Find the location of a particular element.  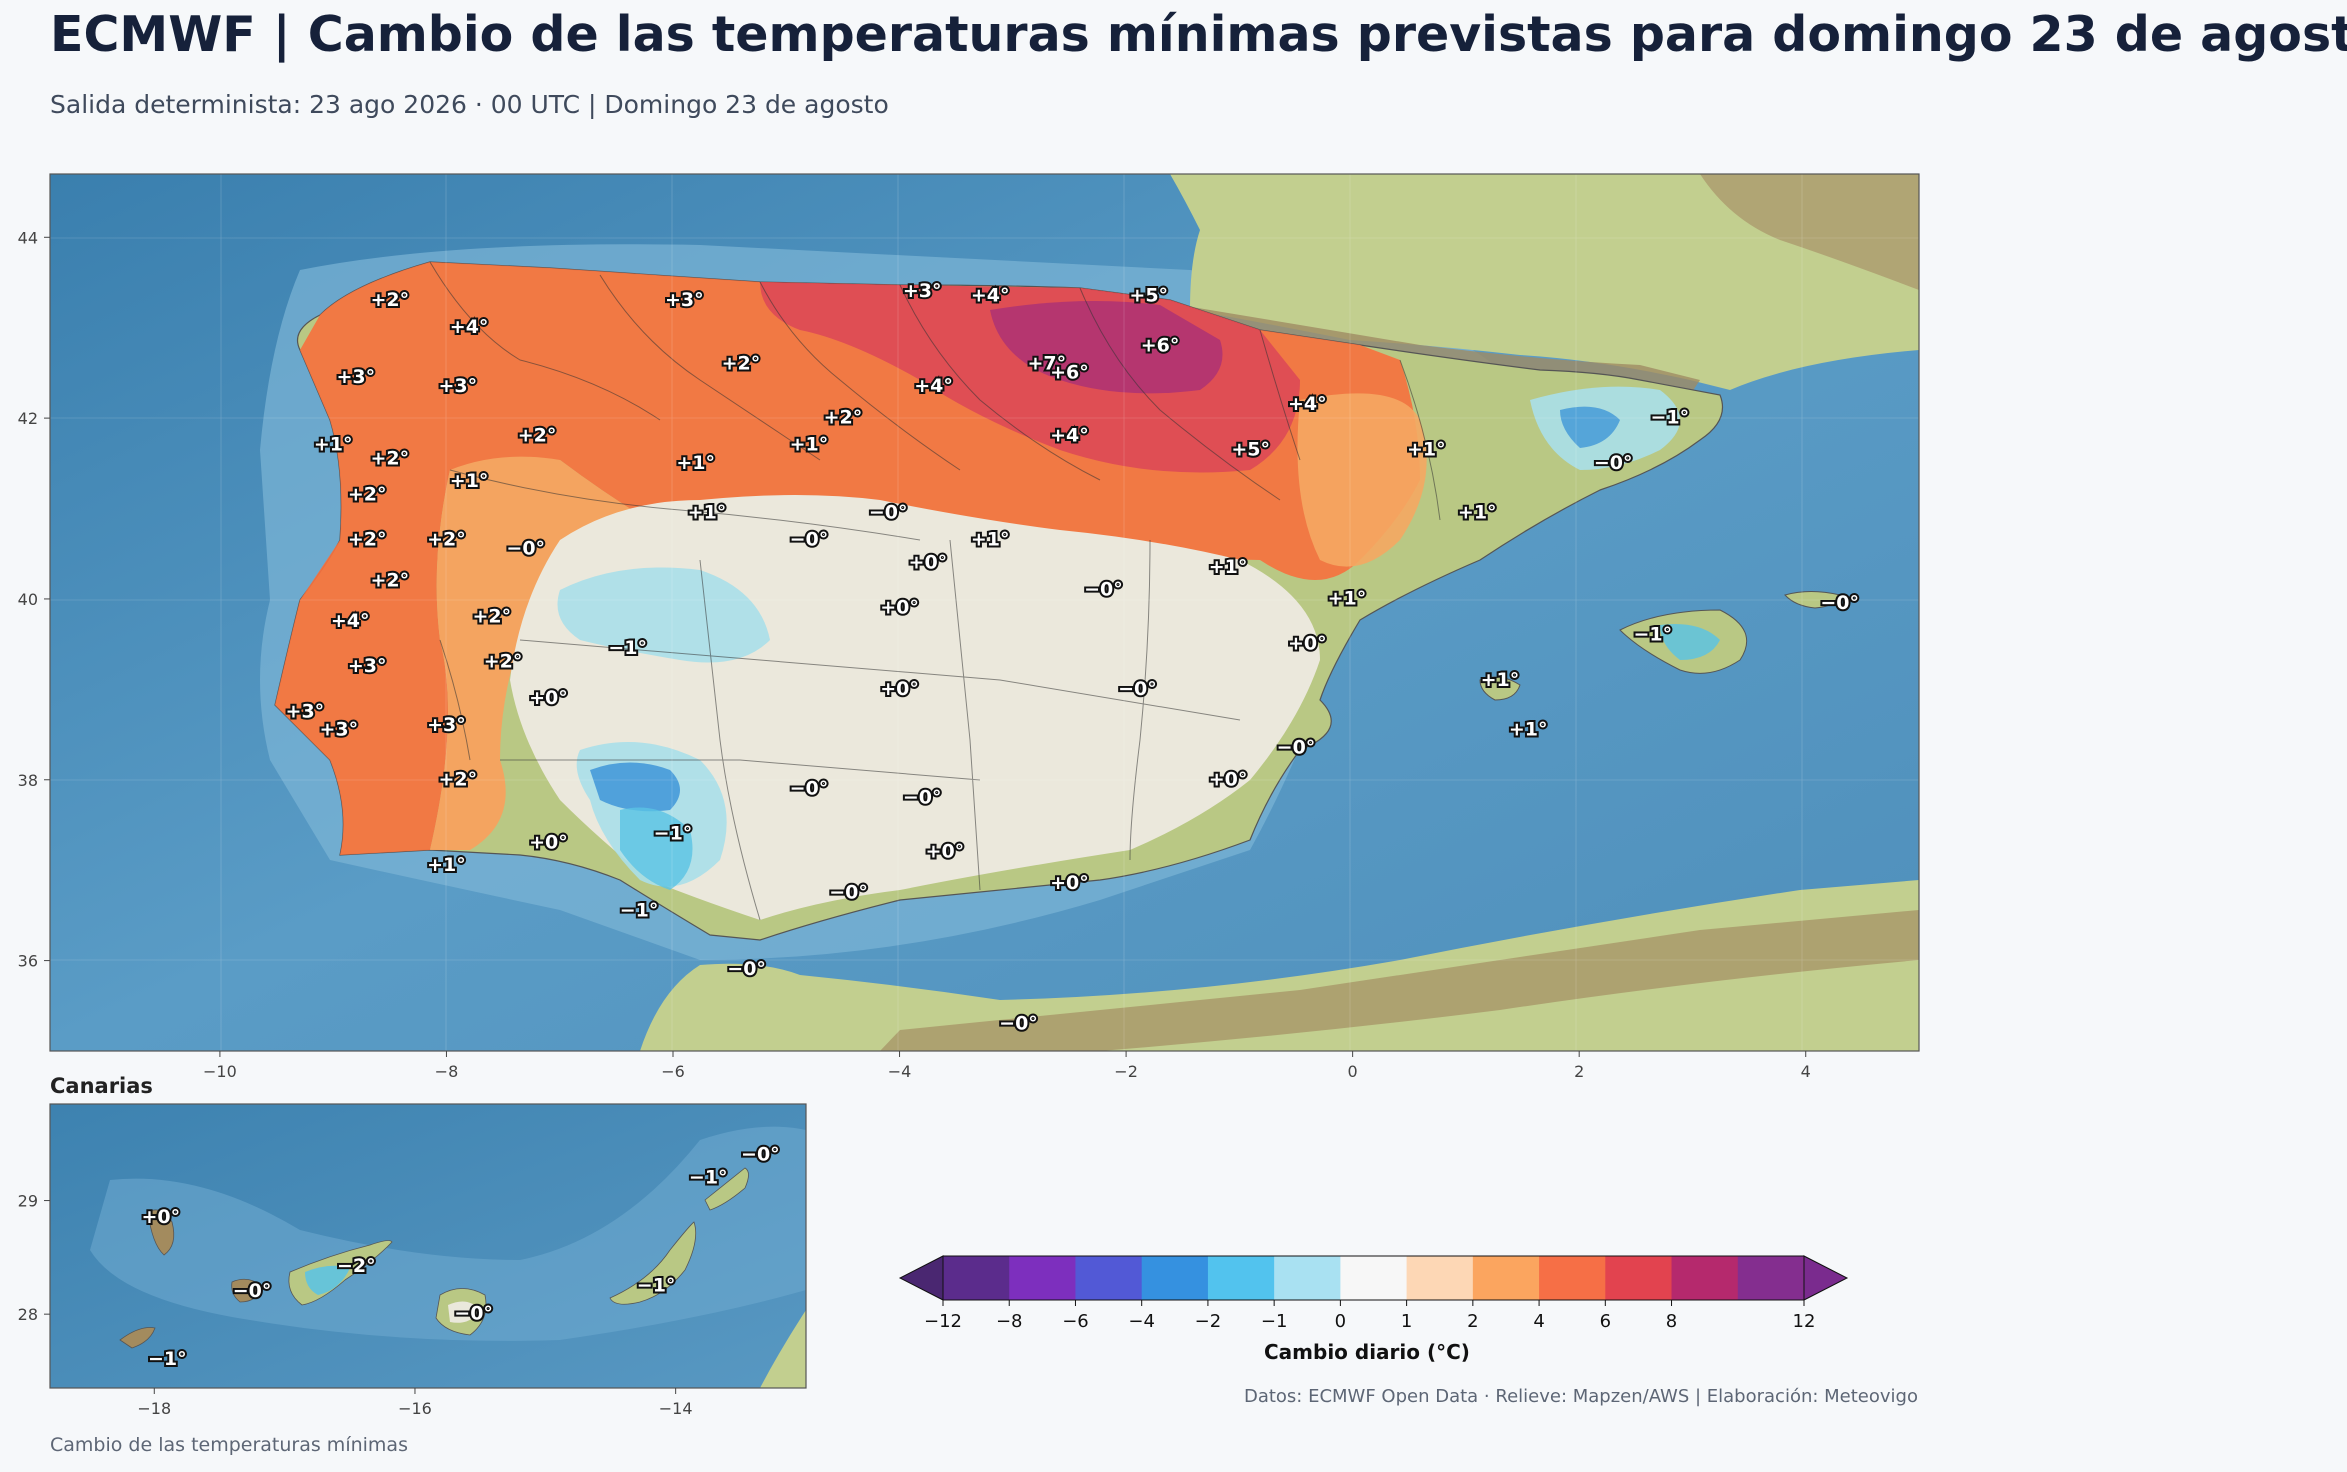

colorbar-tick-label: −8 is located at coordinates (1009, 1321).